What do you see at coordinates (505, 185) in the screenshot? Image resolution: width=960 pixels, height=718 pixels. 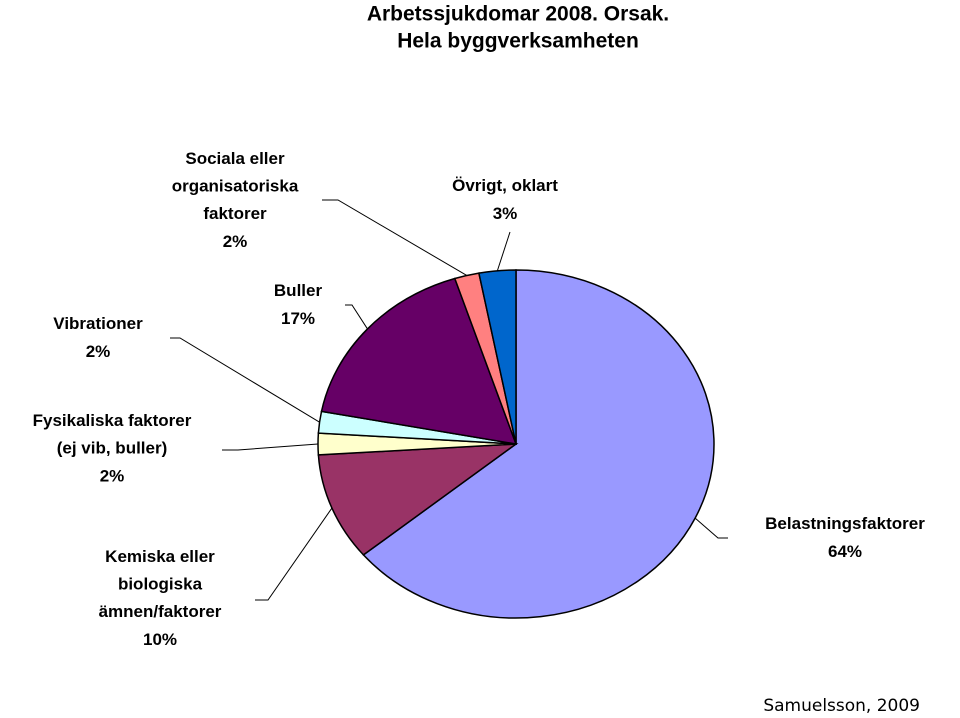 I see `slice-label: Övrigt, oklart` at bounding box center [505, 185].